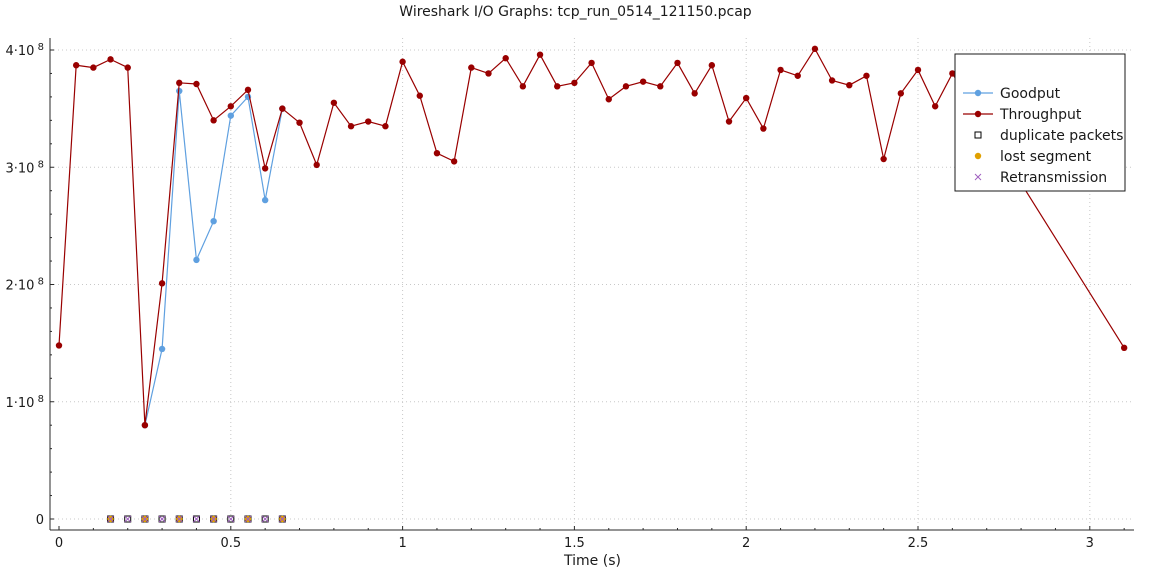  I want to click on legend-label: Throughput, so click(1040, 115).